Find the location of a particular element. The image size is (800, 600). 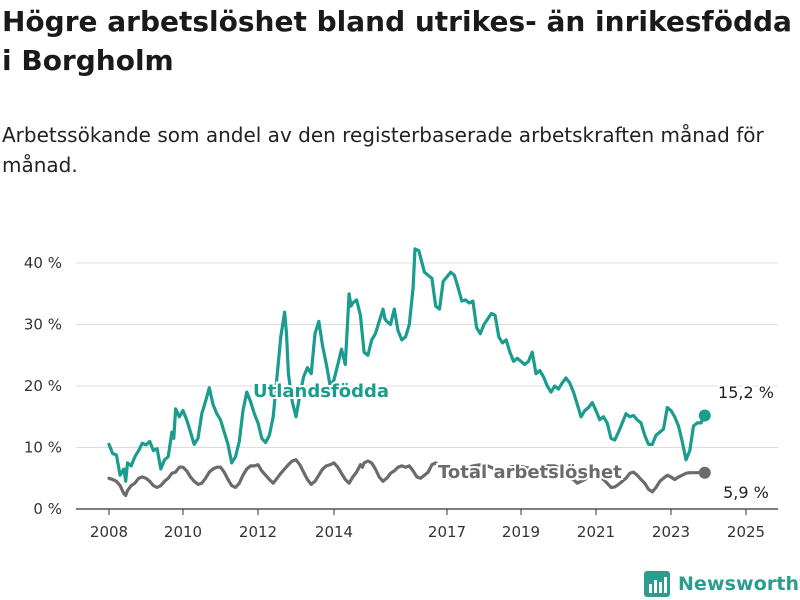

x-tick-label: 2025 is located at coordinates (746, 532).